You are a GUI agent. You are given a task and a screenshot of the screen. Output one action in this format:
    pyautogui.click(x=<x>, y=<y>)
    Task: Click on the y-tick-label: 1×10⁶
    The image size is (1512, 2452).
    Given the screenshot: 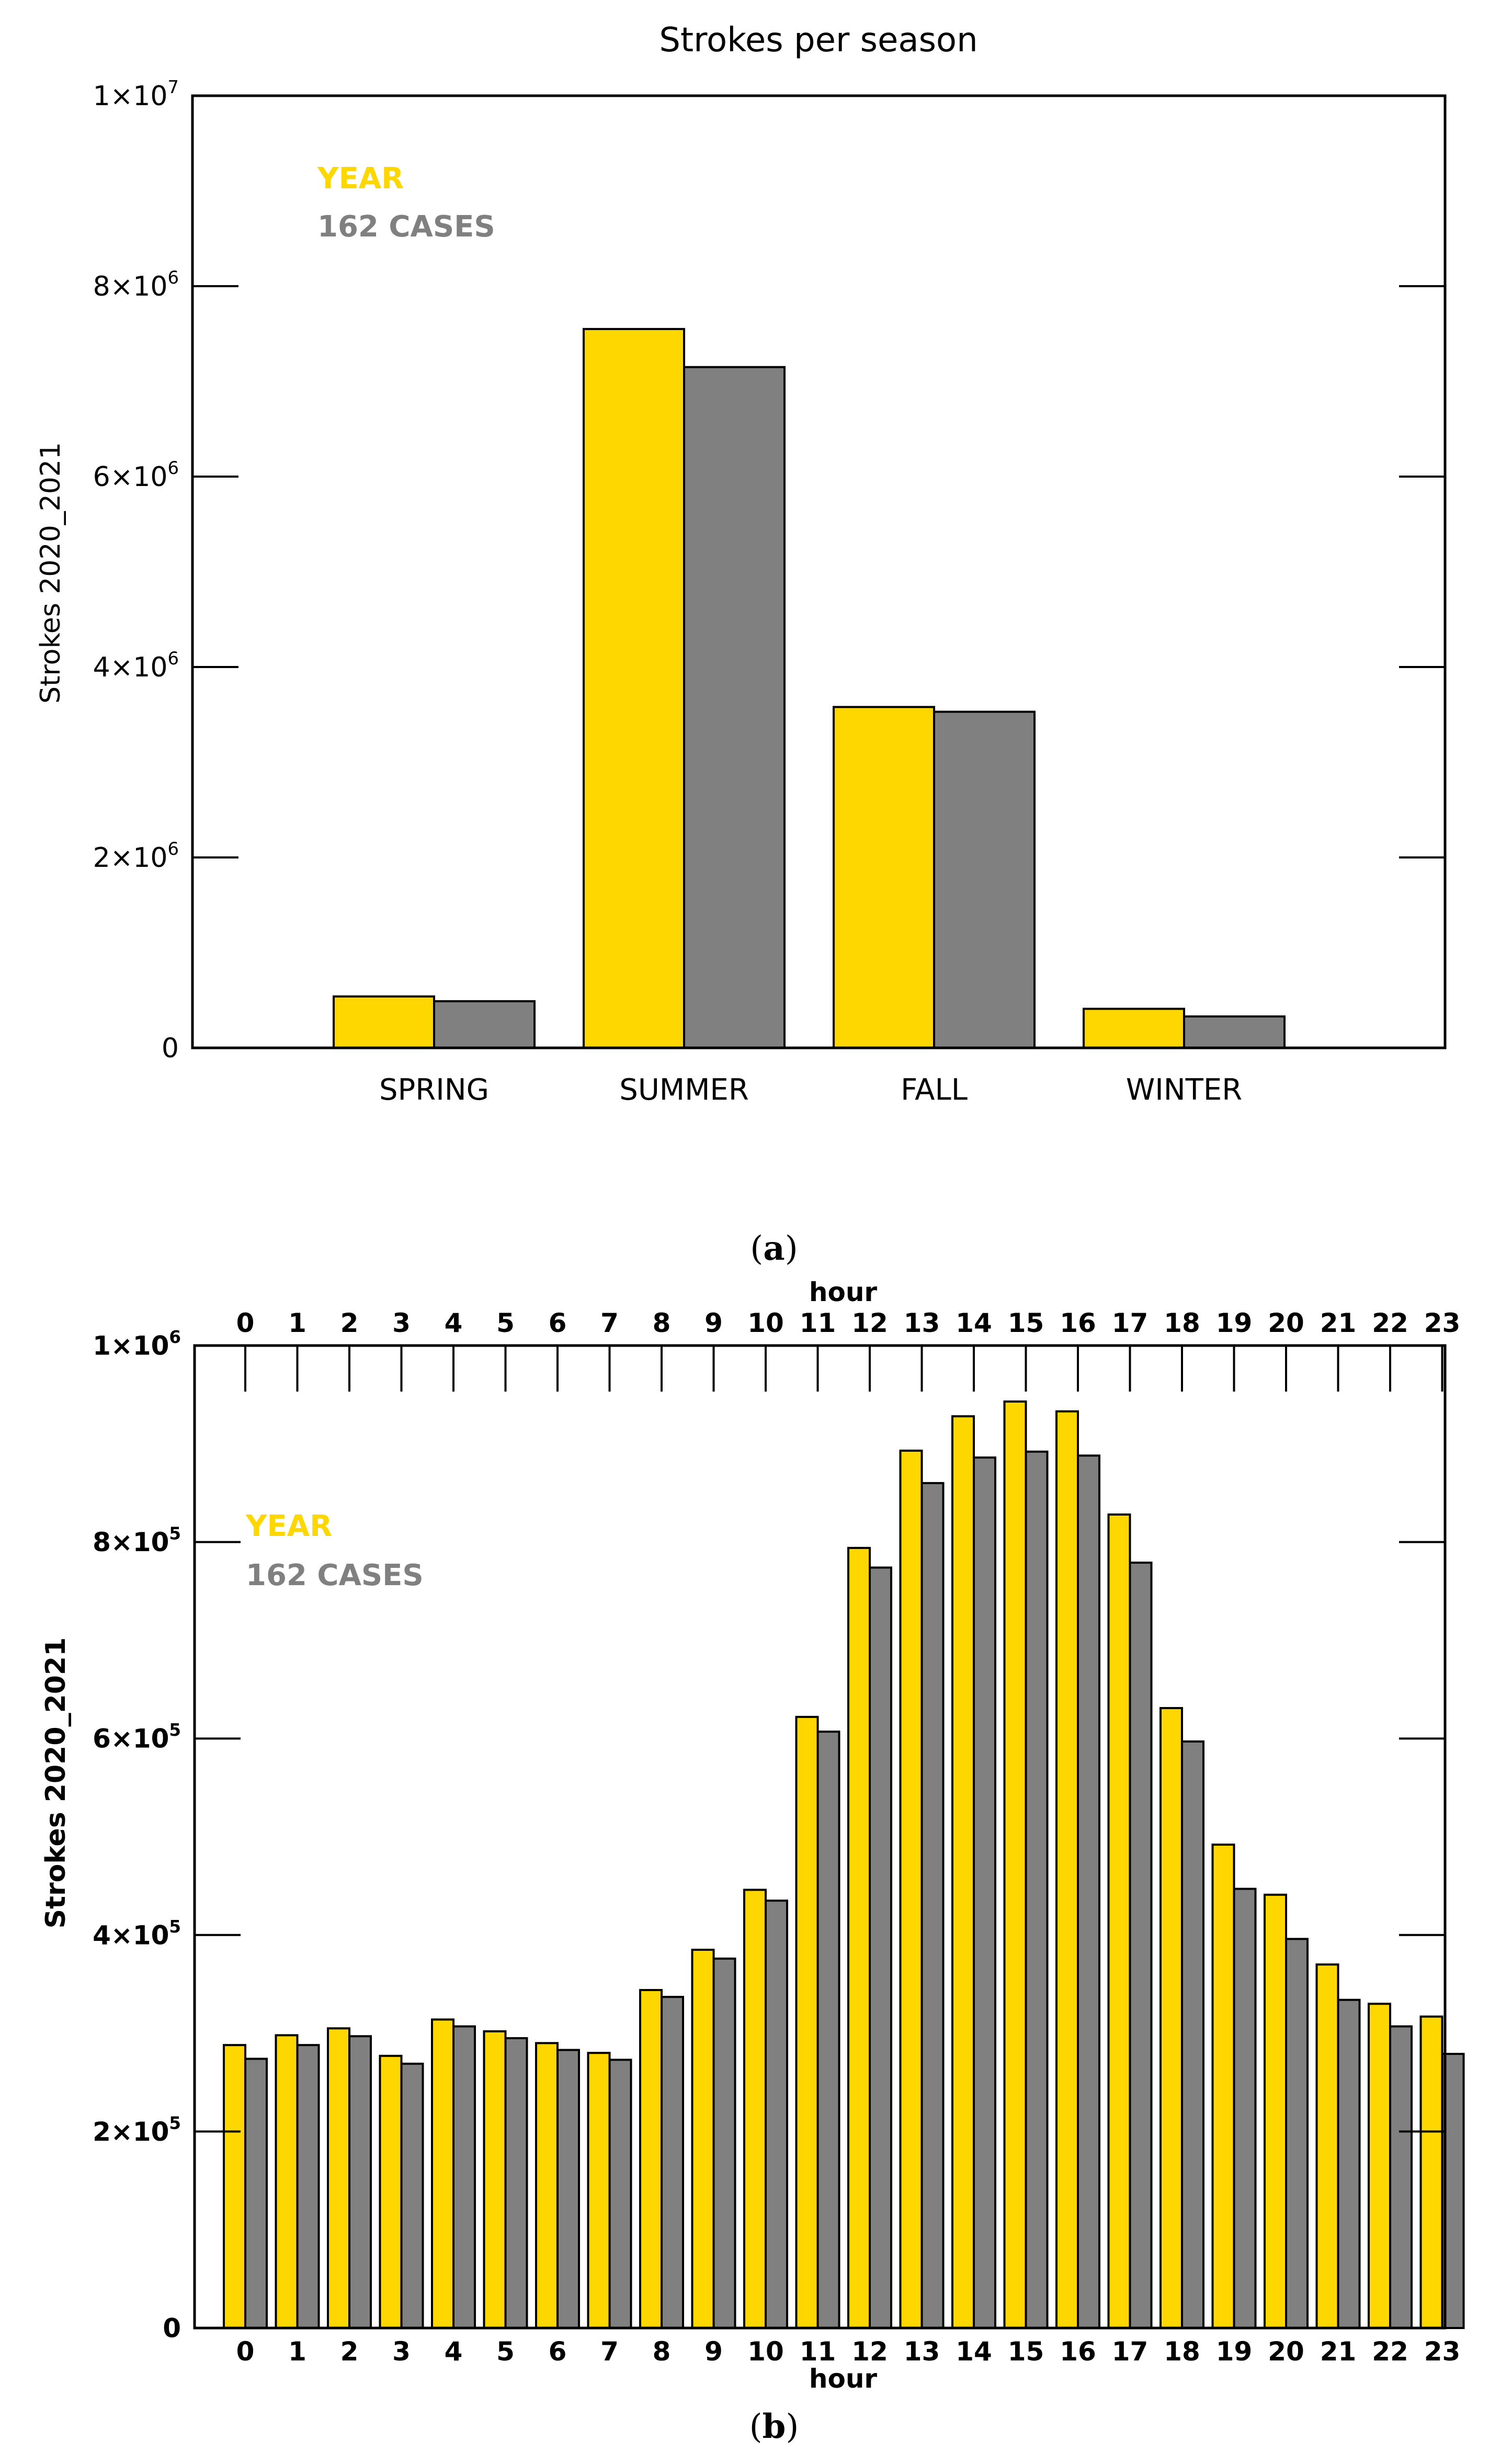 What is the action you would take?
    pyautogui.click(x=137, y=1344)
    